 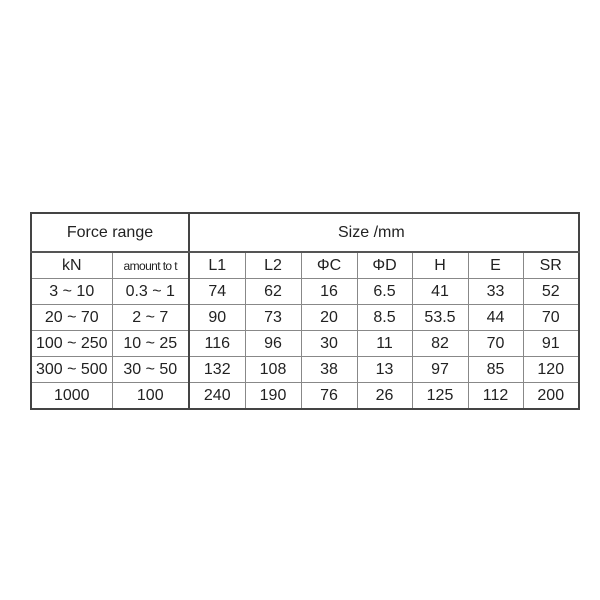 What do you see at coordinates (495, 291) in the screenshot?
I see `table-cell: 33` at bounding box center [495, 291].